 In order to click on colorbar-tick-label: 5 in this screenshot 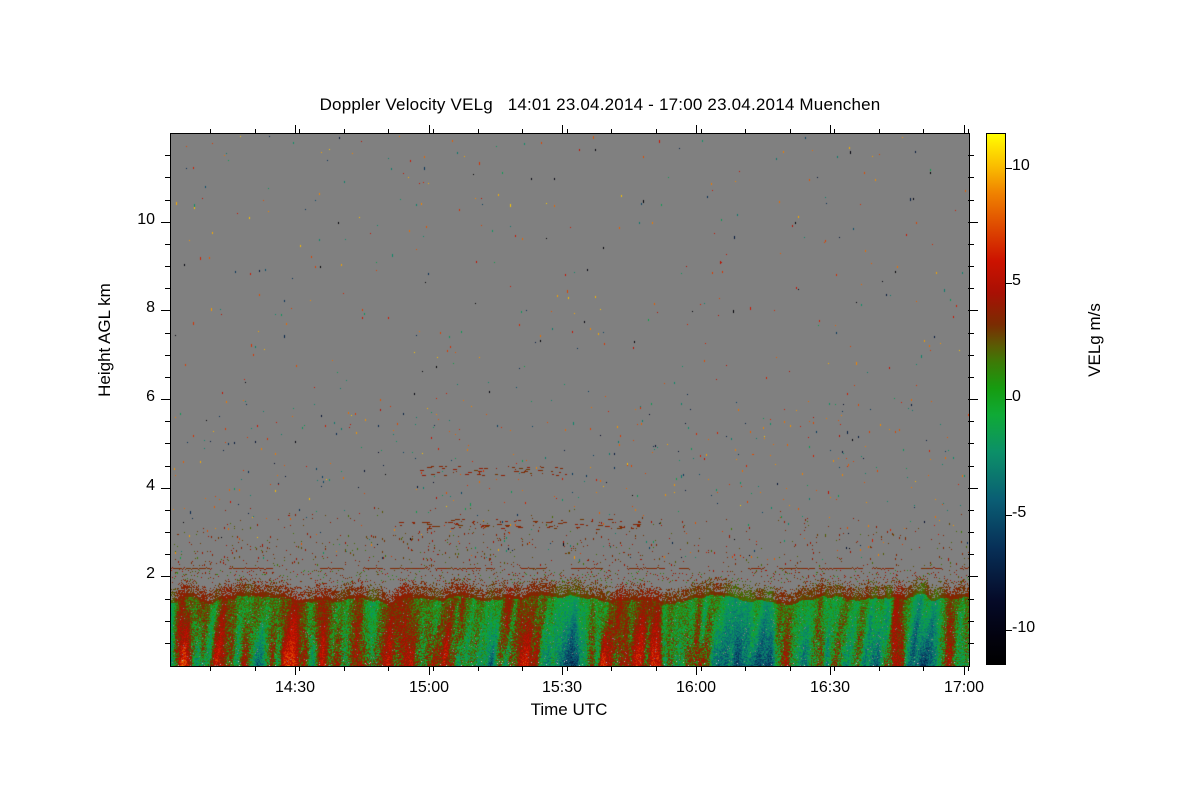, I will do `click(1016, 280)`.